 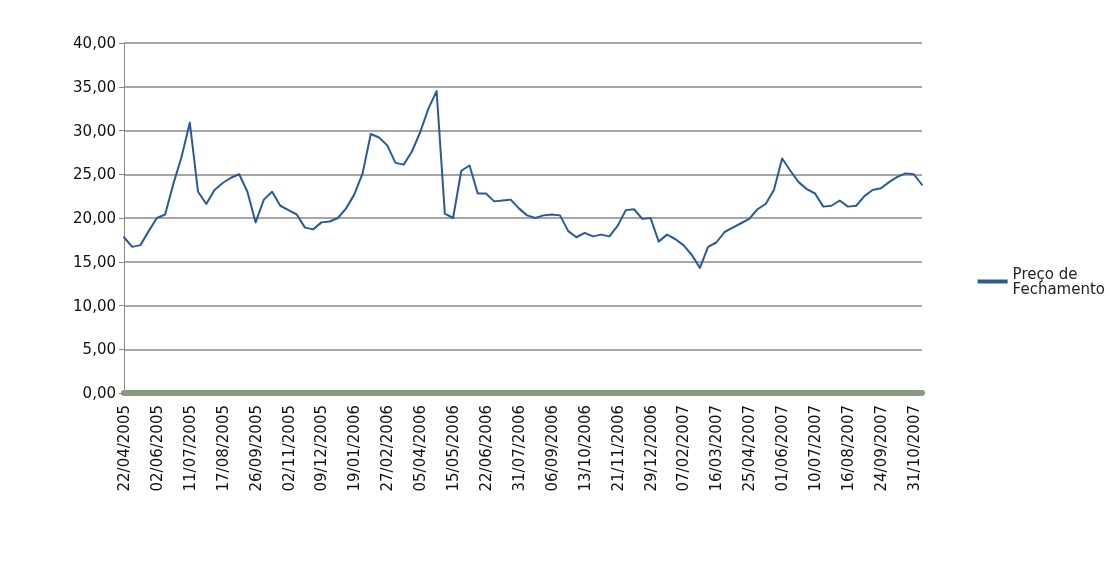 I want to click on x-tick-label: 02/11/2005, so click(x=288, y=448).